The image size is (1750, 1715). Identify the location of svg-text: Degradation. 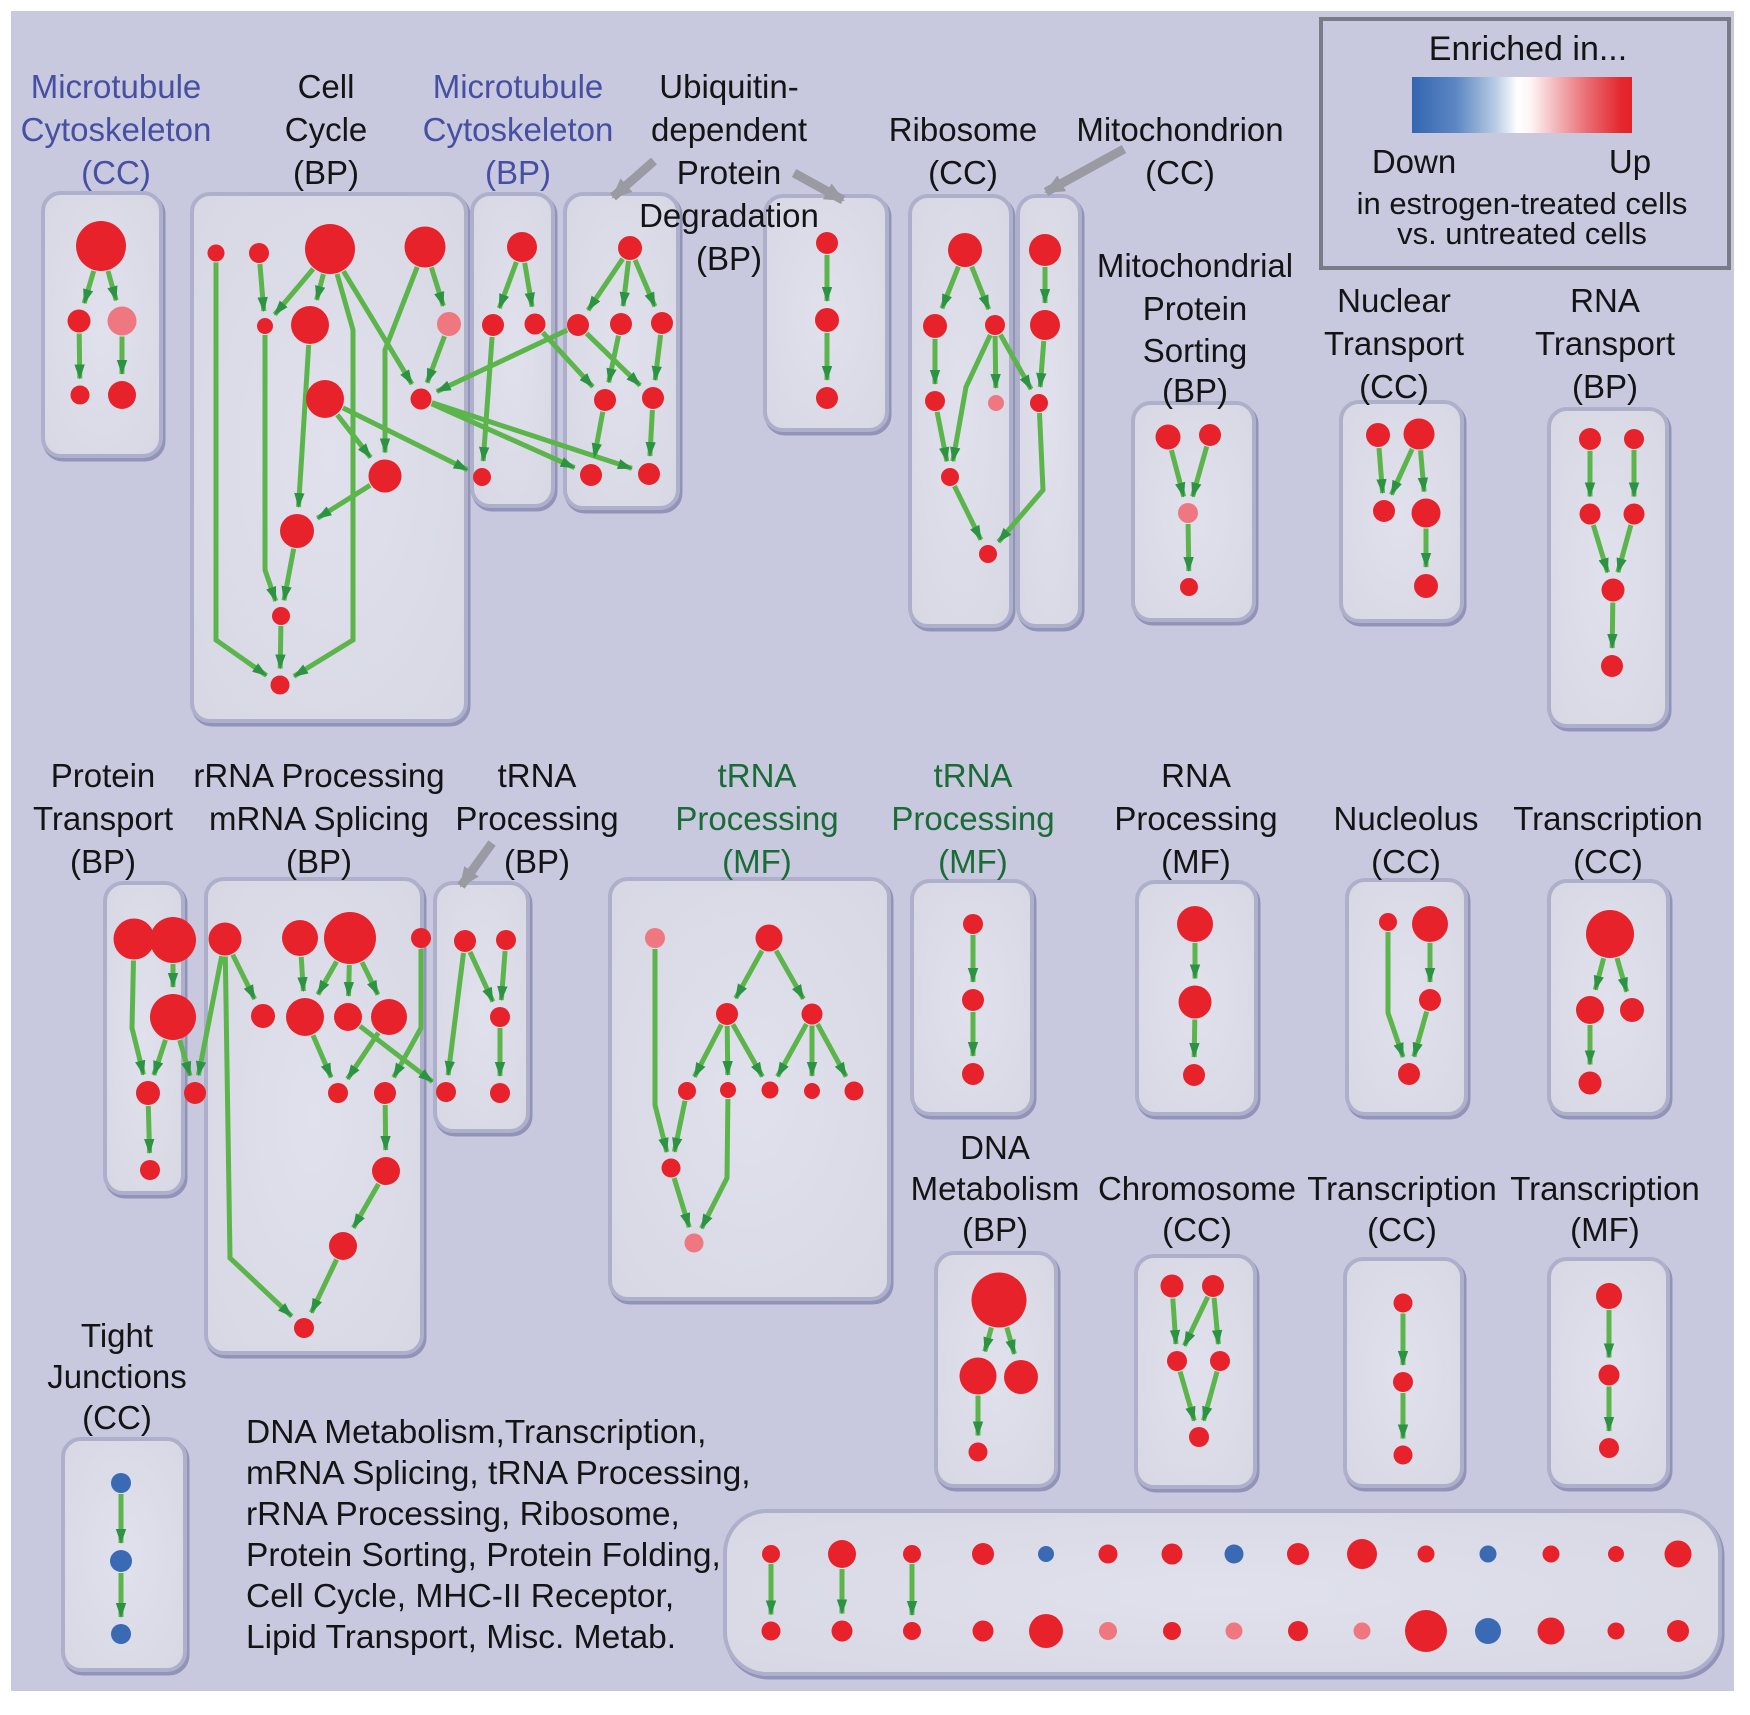
(729, 215).